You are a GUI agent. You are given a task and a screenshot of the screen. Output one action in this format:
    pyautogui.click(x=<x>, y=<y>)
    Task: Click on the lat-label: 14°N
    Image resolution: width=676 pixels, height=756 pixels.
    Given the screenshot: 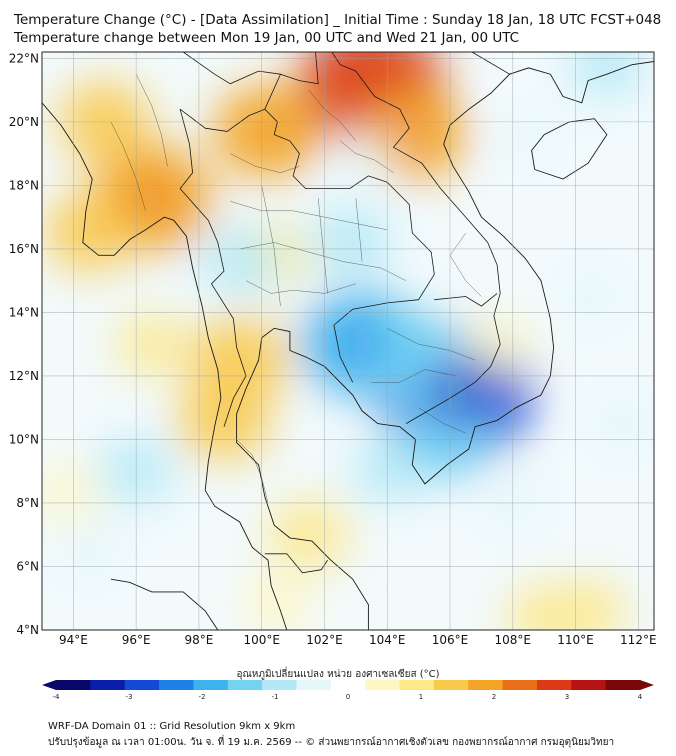 What is the action you would take?
    pyautogui.click(x=24, y=312)
    